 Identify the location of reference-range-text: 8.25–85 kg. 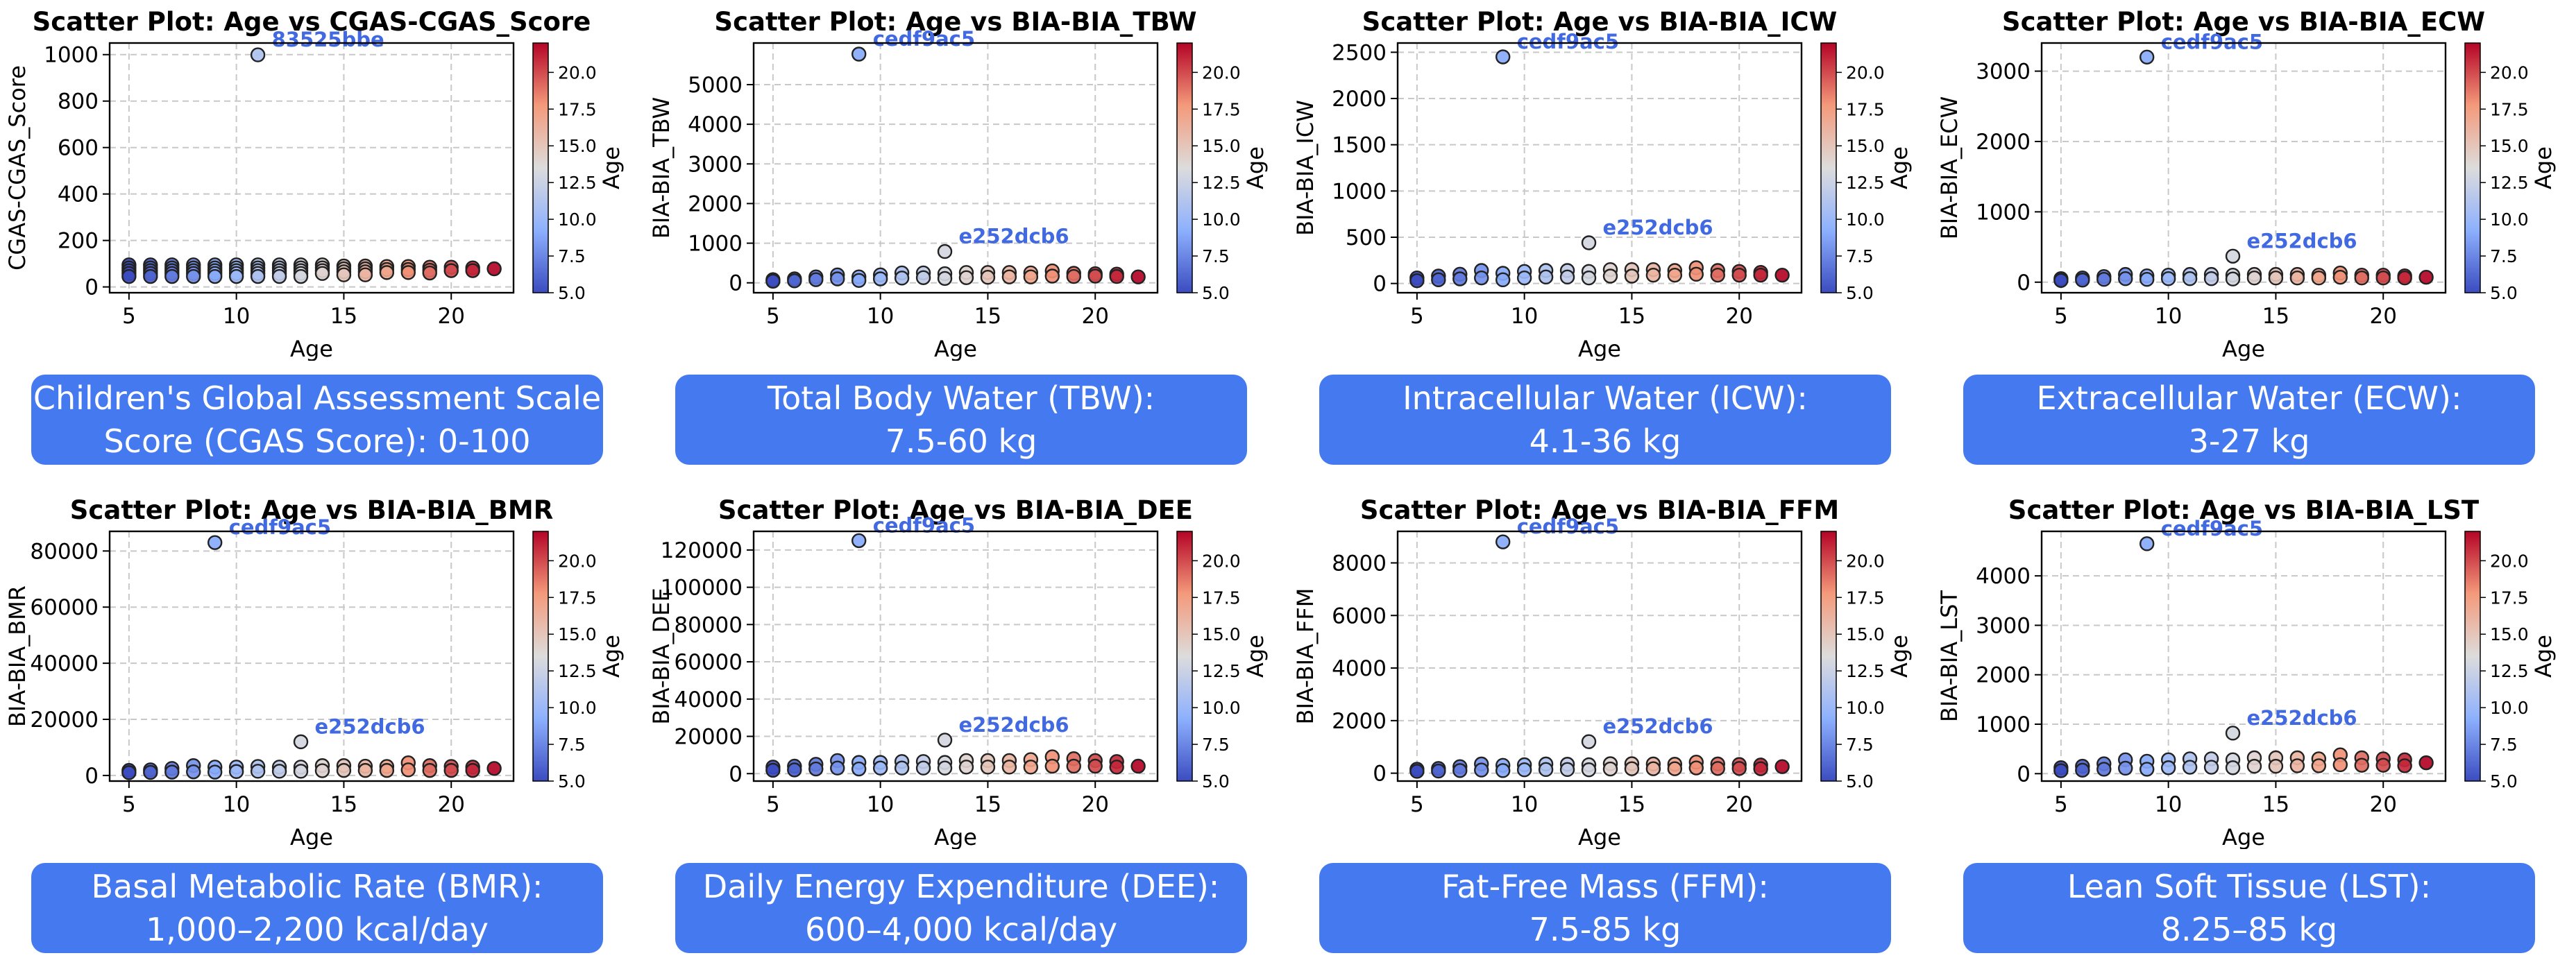
(2249, 929).